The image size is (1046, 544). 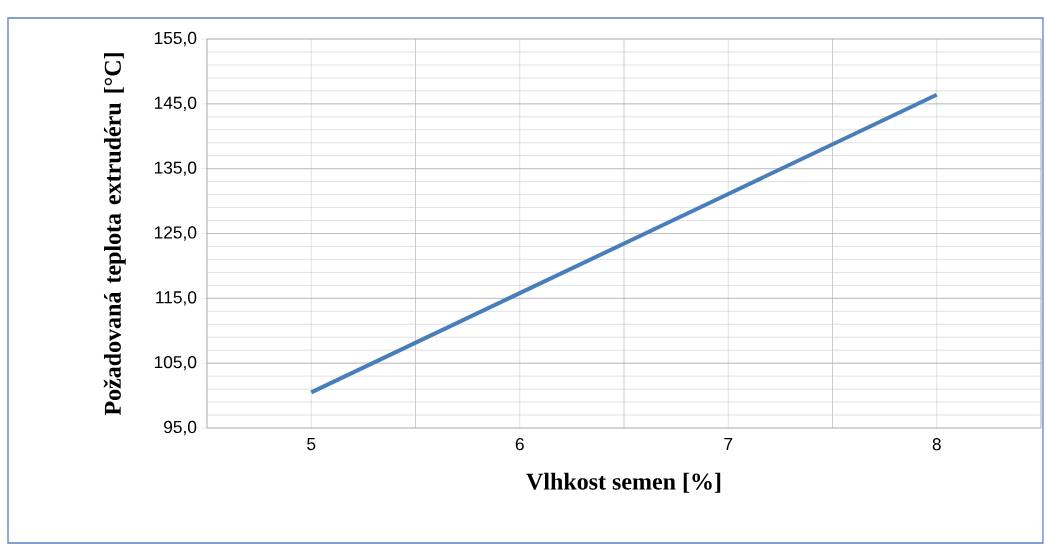 What do you see at coordinates (114, 234) in the screenshot?
I see `y-axis-title: Požadovaná teplota extrudéru [°C]` at bounding box center [114, 234].